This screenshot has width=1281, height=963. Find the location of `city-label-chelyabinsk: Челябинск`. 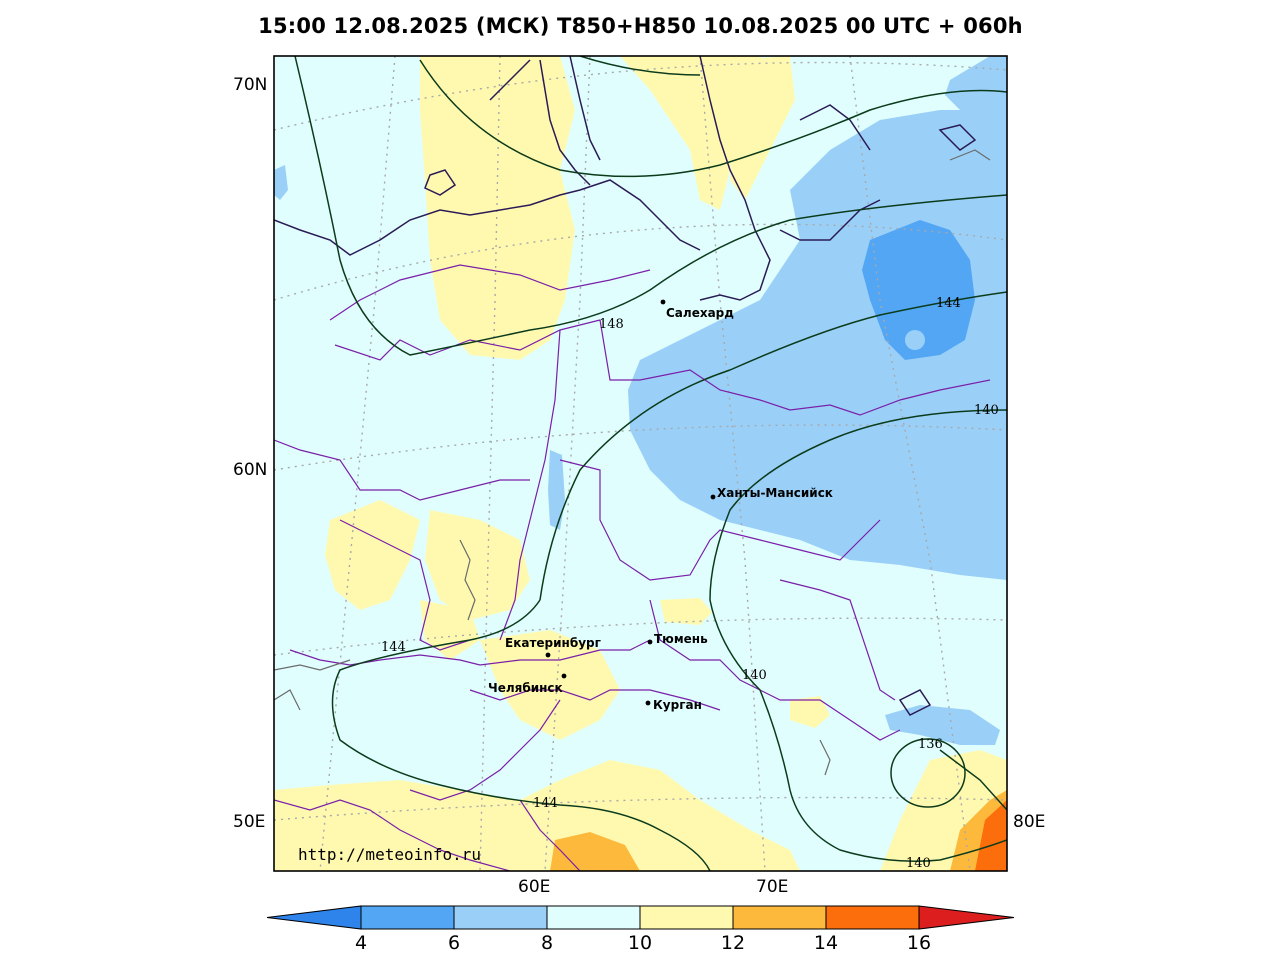

city-label-chelyabinsk: Челябинск is located at coordinates (525, 688).